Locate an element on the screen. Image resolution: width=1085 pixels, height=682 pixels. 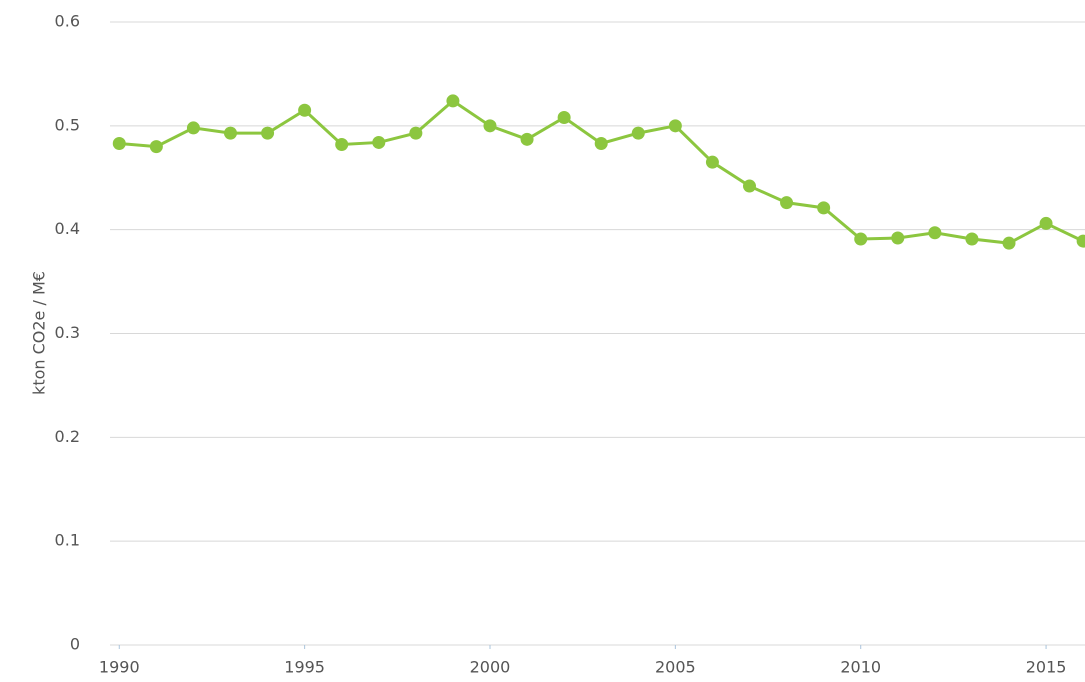
y-tick-label: 0.4 is located at coordinates (67, 228).